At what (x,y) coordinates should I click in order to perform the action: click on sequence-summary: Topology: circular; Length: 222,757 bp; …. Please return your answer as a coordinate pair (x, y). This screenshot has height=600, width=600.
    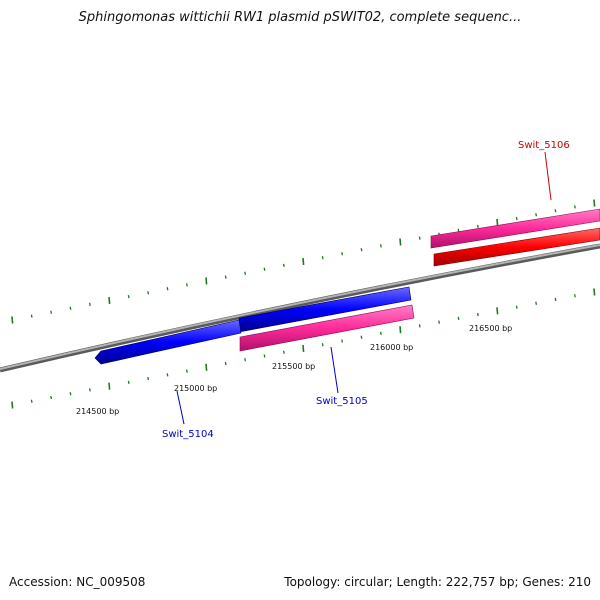
    Looking at the image, I should click on (437, 582).